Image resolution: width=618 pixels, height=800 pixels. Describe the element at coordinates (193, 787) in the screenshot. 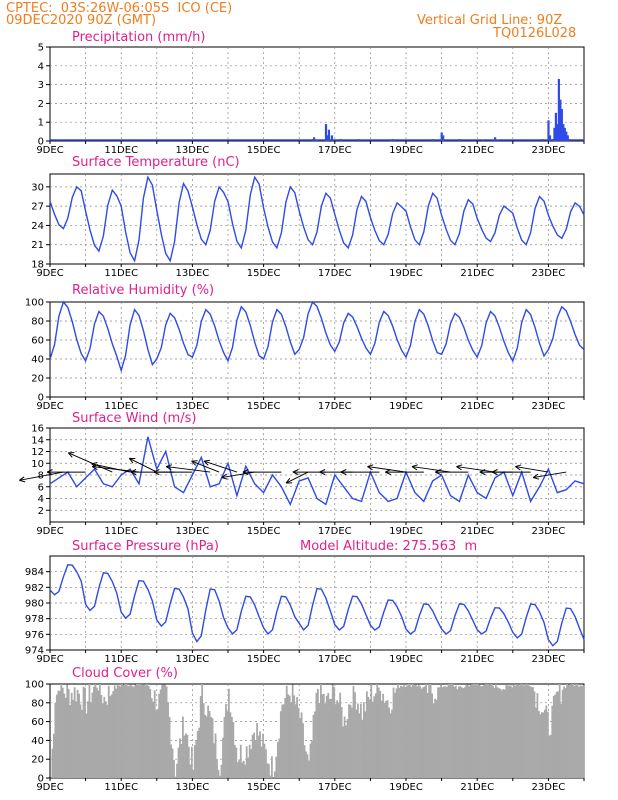

I see `cloud-xtick-label: 13DEC` at that location.